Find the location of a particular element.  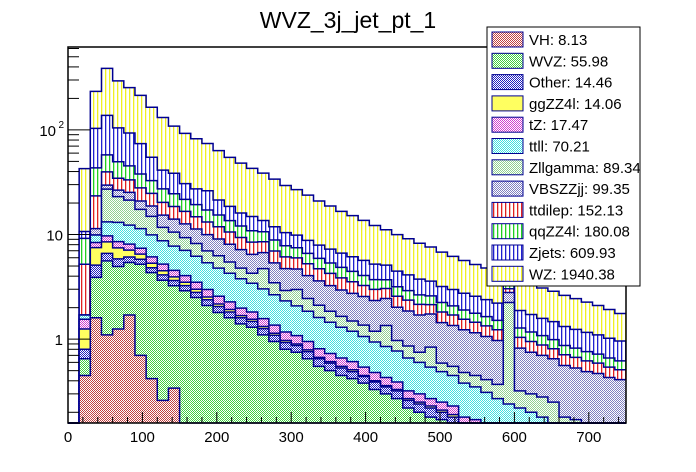

x-tick-label: 600 is located at coordinates (514, 437).